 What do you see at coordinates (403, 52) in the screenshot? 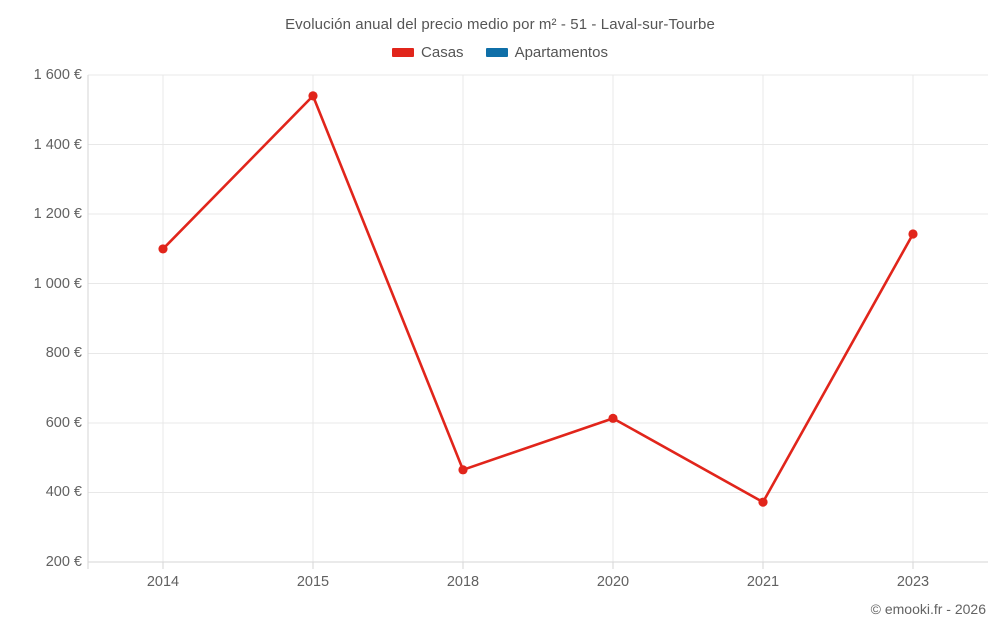
I see `legend-swatch-casas` at bounding box center [403, 52].